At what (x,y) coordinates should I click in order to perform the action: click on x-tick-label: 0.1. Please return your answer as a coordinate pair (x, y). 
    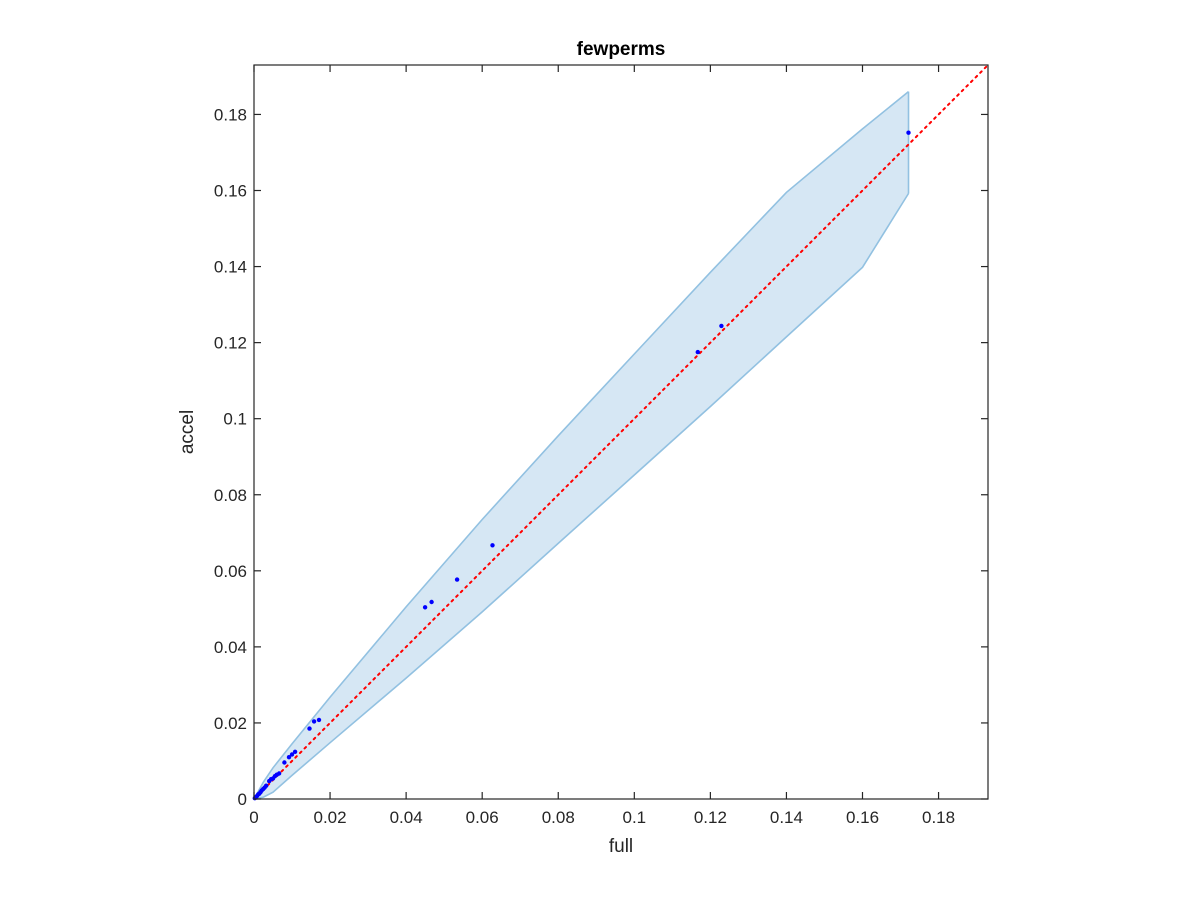
    Looking at the image, I should click on (634, 817).